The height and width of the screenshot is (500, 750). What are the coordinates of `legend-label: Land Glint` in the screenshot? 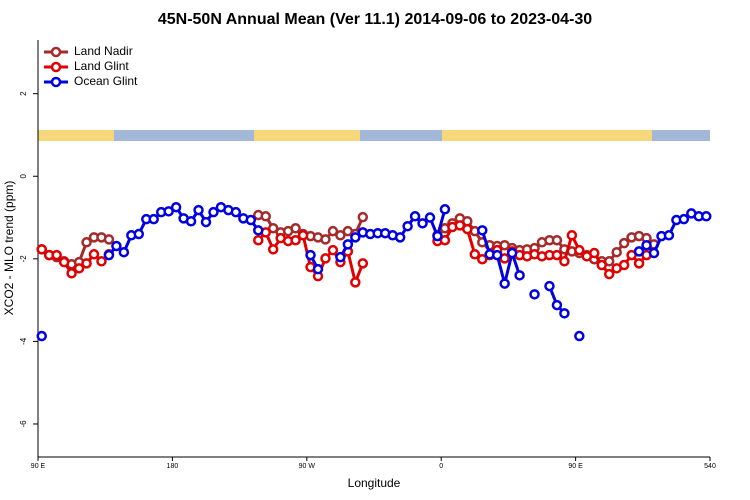 It's located at (101, 66).